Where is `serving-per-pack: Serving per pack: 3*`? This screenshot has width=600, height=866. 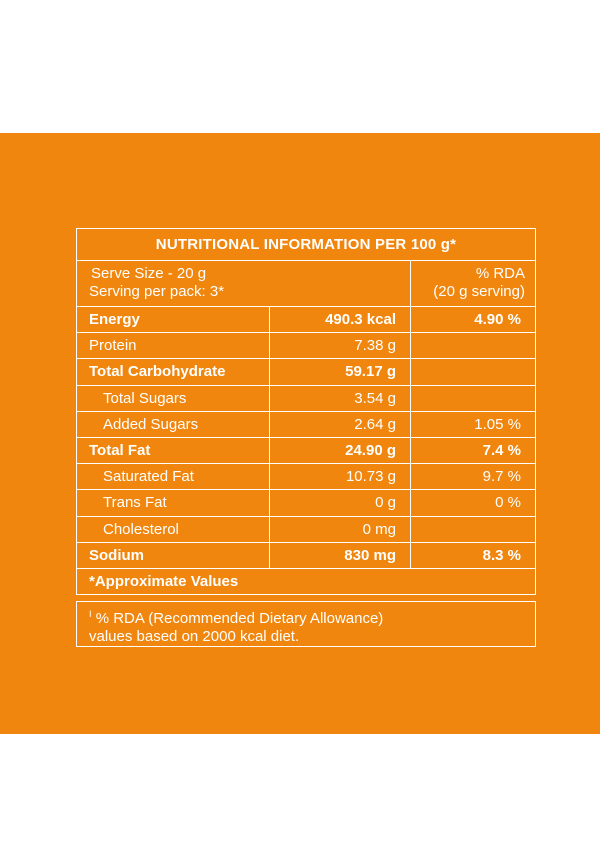
serving-per-pack: Serving per pack: 3* is located at coordinates (157, 291).